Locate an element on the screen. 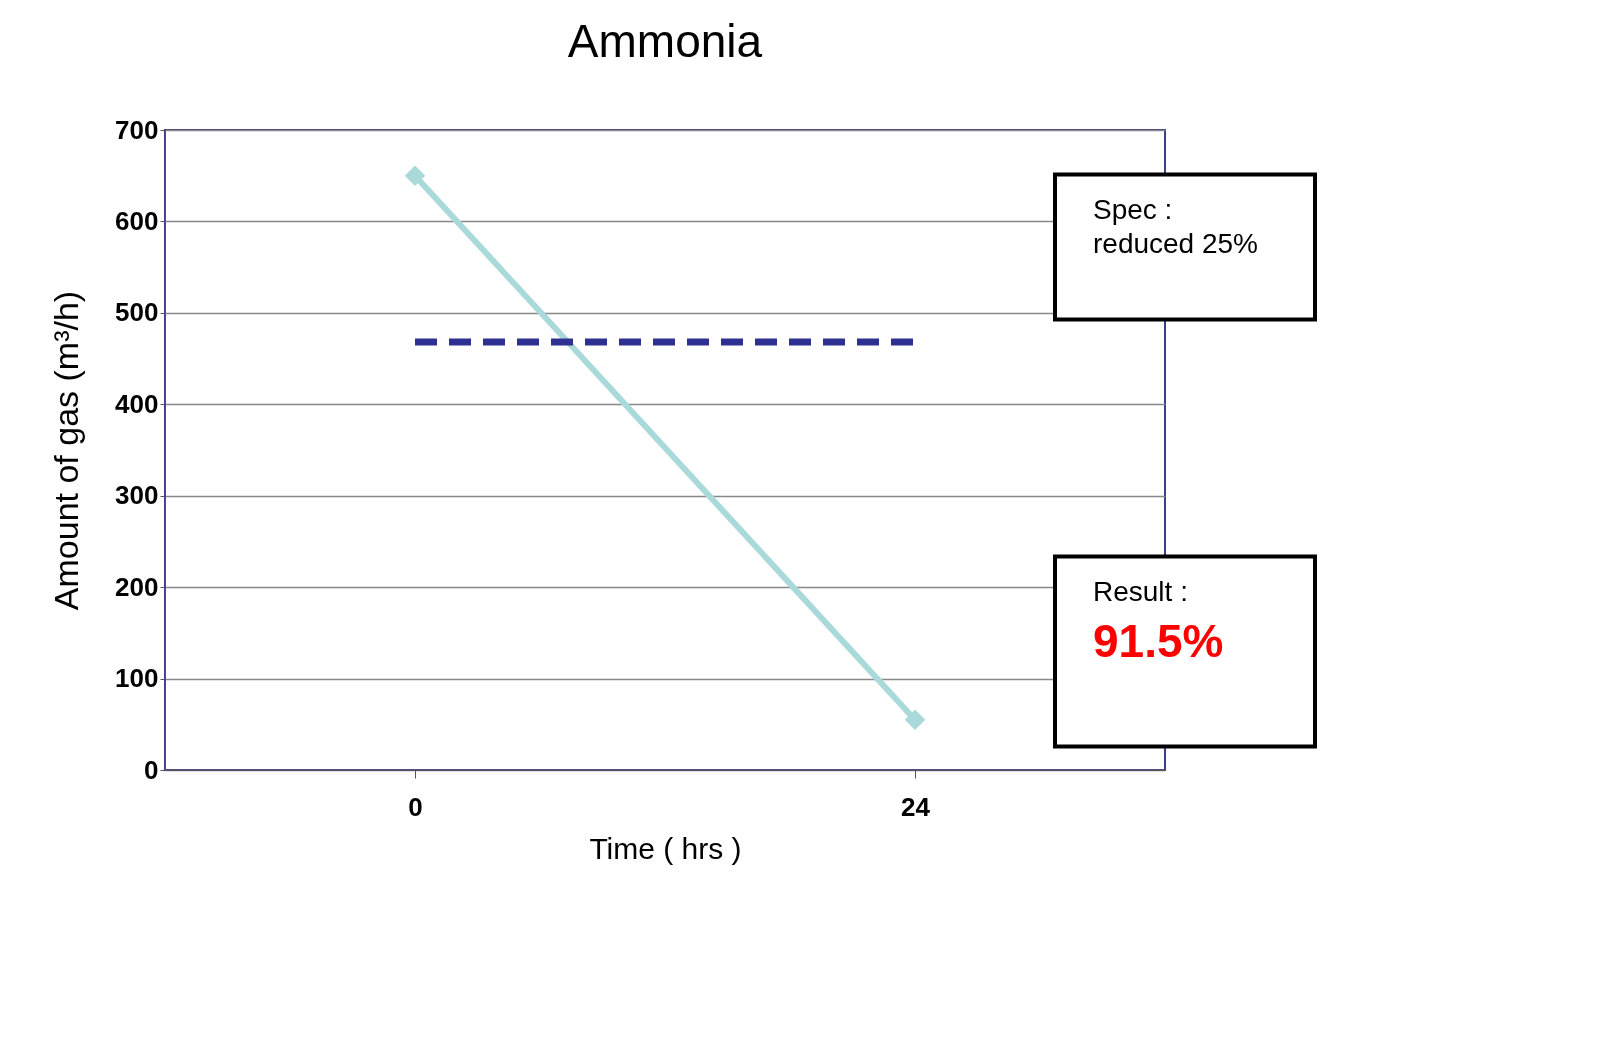 The width and height of the screenshot is (1599, 1047). annotation: Spec : reduced 25% is located at coordinates (1176, 226).